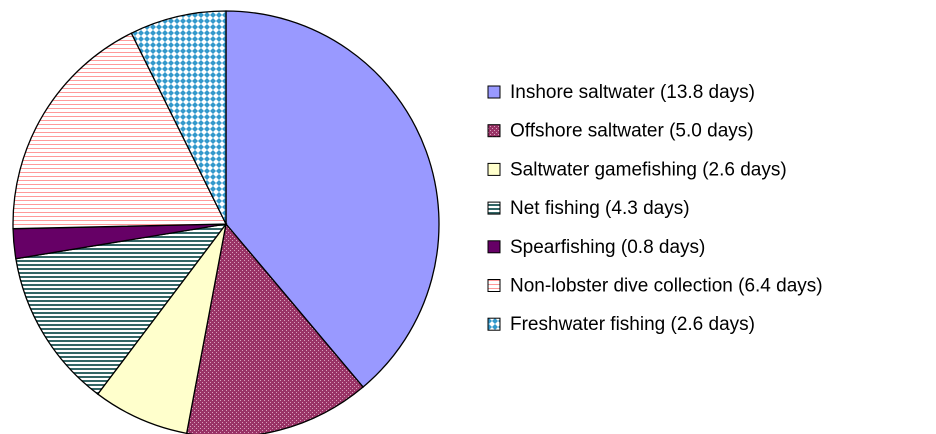 This screenshot has height=434, width=936. Describe the element at coordinates (632, 92) in the screenshot. I see `legend-label: Inshore saltwater (13.8 days)` at that location.